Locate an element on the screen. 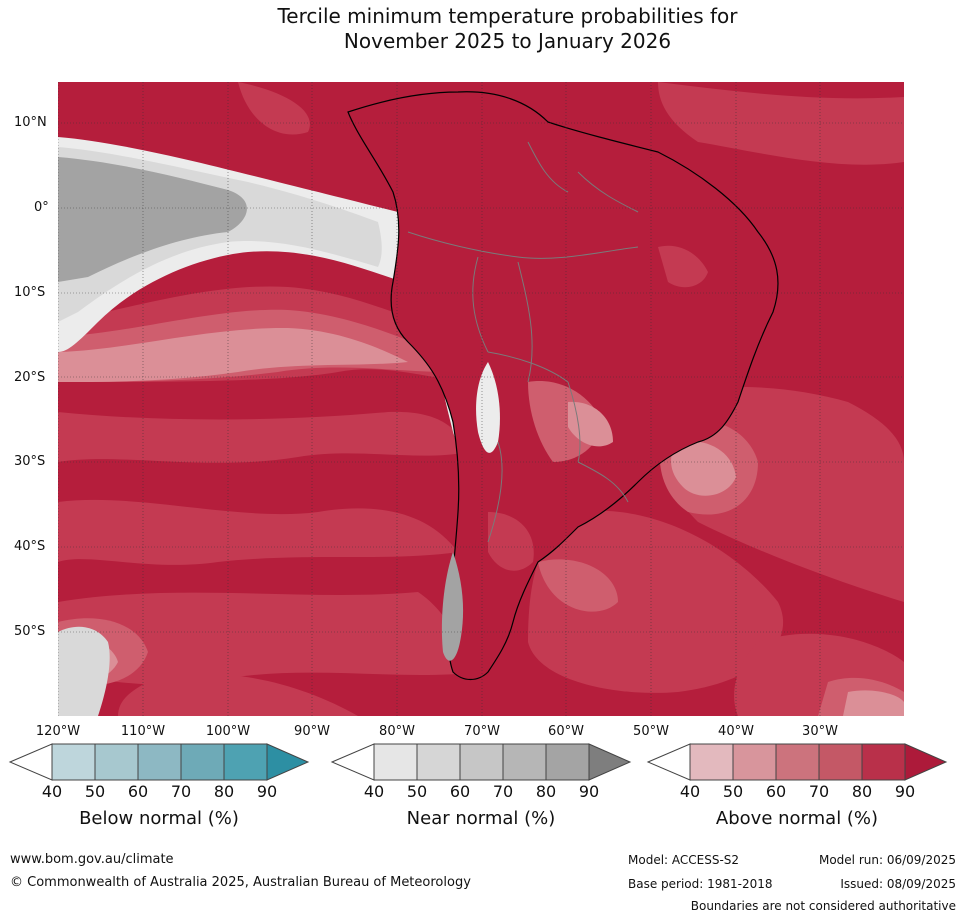 The width and height of the screenshot is (965, 919). lon-label-50w: 50°W is located at coordinates (651, 731).